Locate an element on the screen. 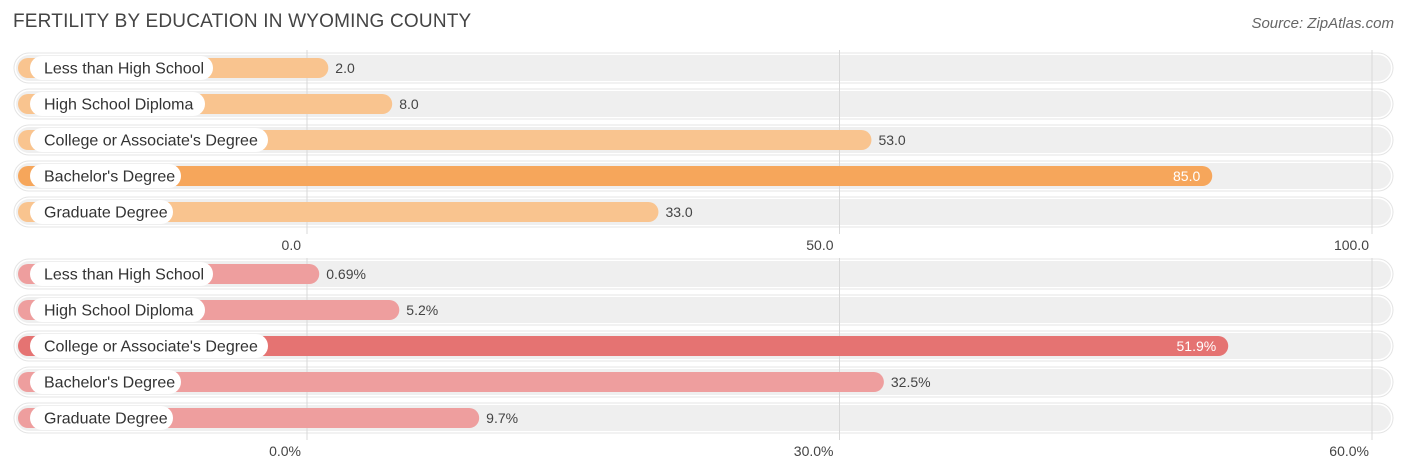  value-label: 8.0 is located at coordinates (409, 104).